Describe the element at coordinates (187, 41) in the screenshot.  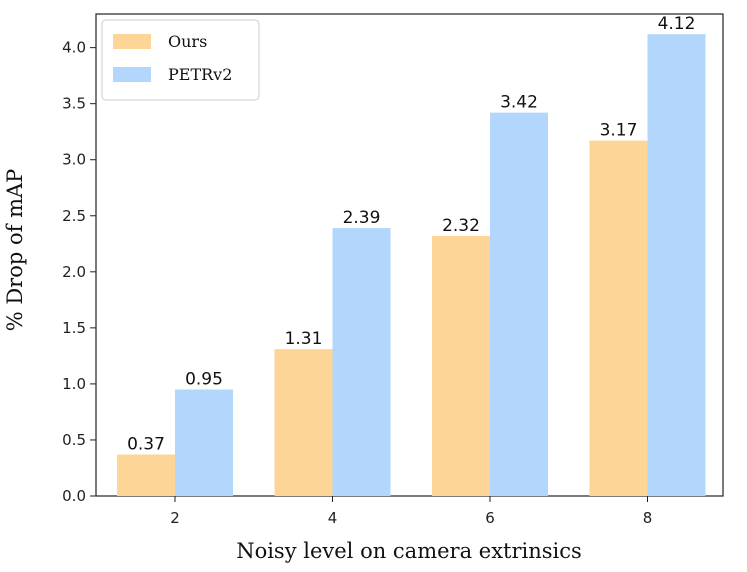
I see `legend-label-ours: Ours` at that location.